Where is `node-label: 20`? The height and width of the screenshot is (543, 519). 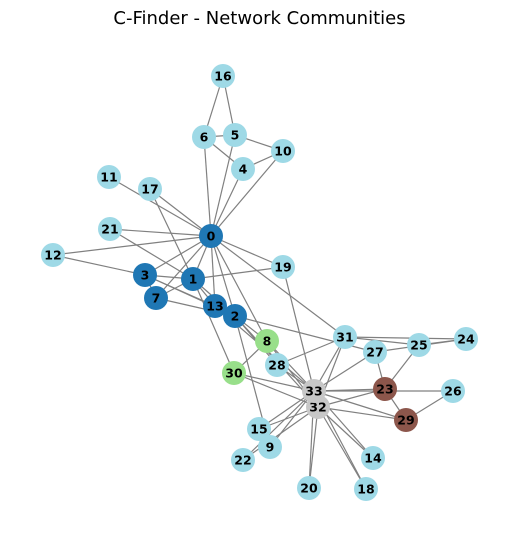
node-label: 20 is located at coordinates (309, 488).